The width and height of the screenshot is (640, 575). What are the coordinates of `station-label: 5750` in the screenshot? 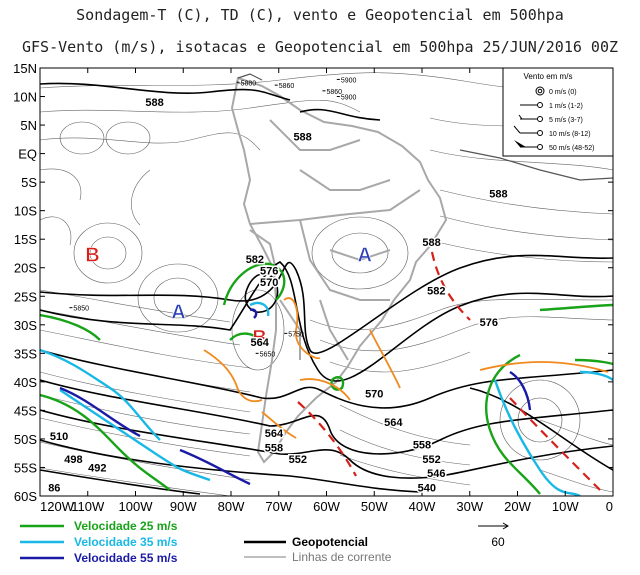 It's located at (296, 334).